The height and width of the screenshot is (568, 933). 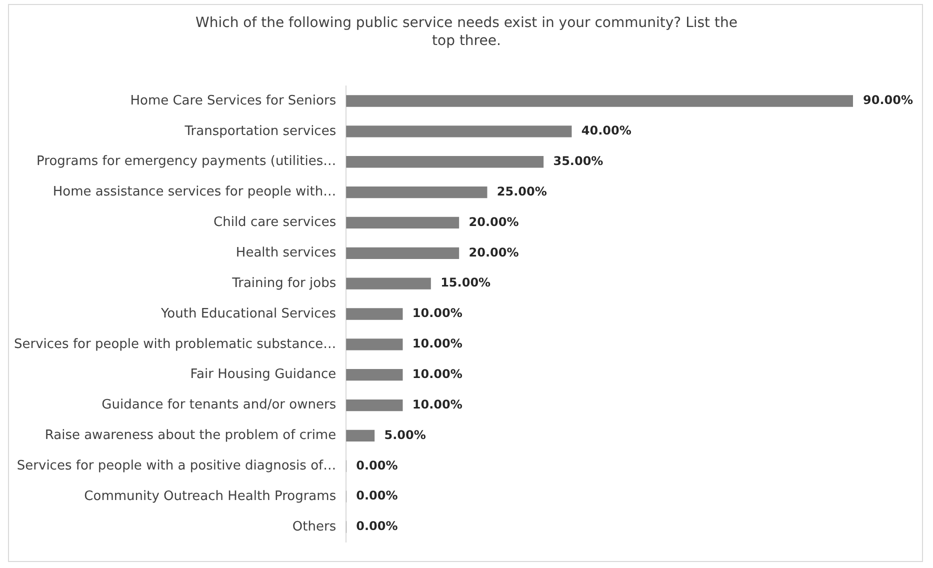 What do you see at coordinates (190, 436) in the screenshot?
I see `y-tick-label: Raise awareness about the problem of crime` at bounding box center [190, 436].